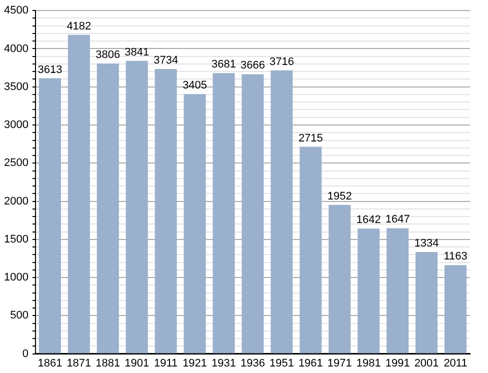 The height and width of the screenshot is (373, 488). Describe the element at coordinates (281, 363) in the screenshot. I see `x-tick-label: 1951` at that location.